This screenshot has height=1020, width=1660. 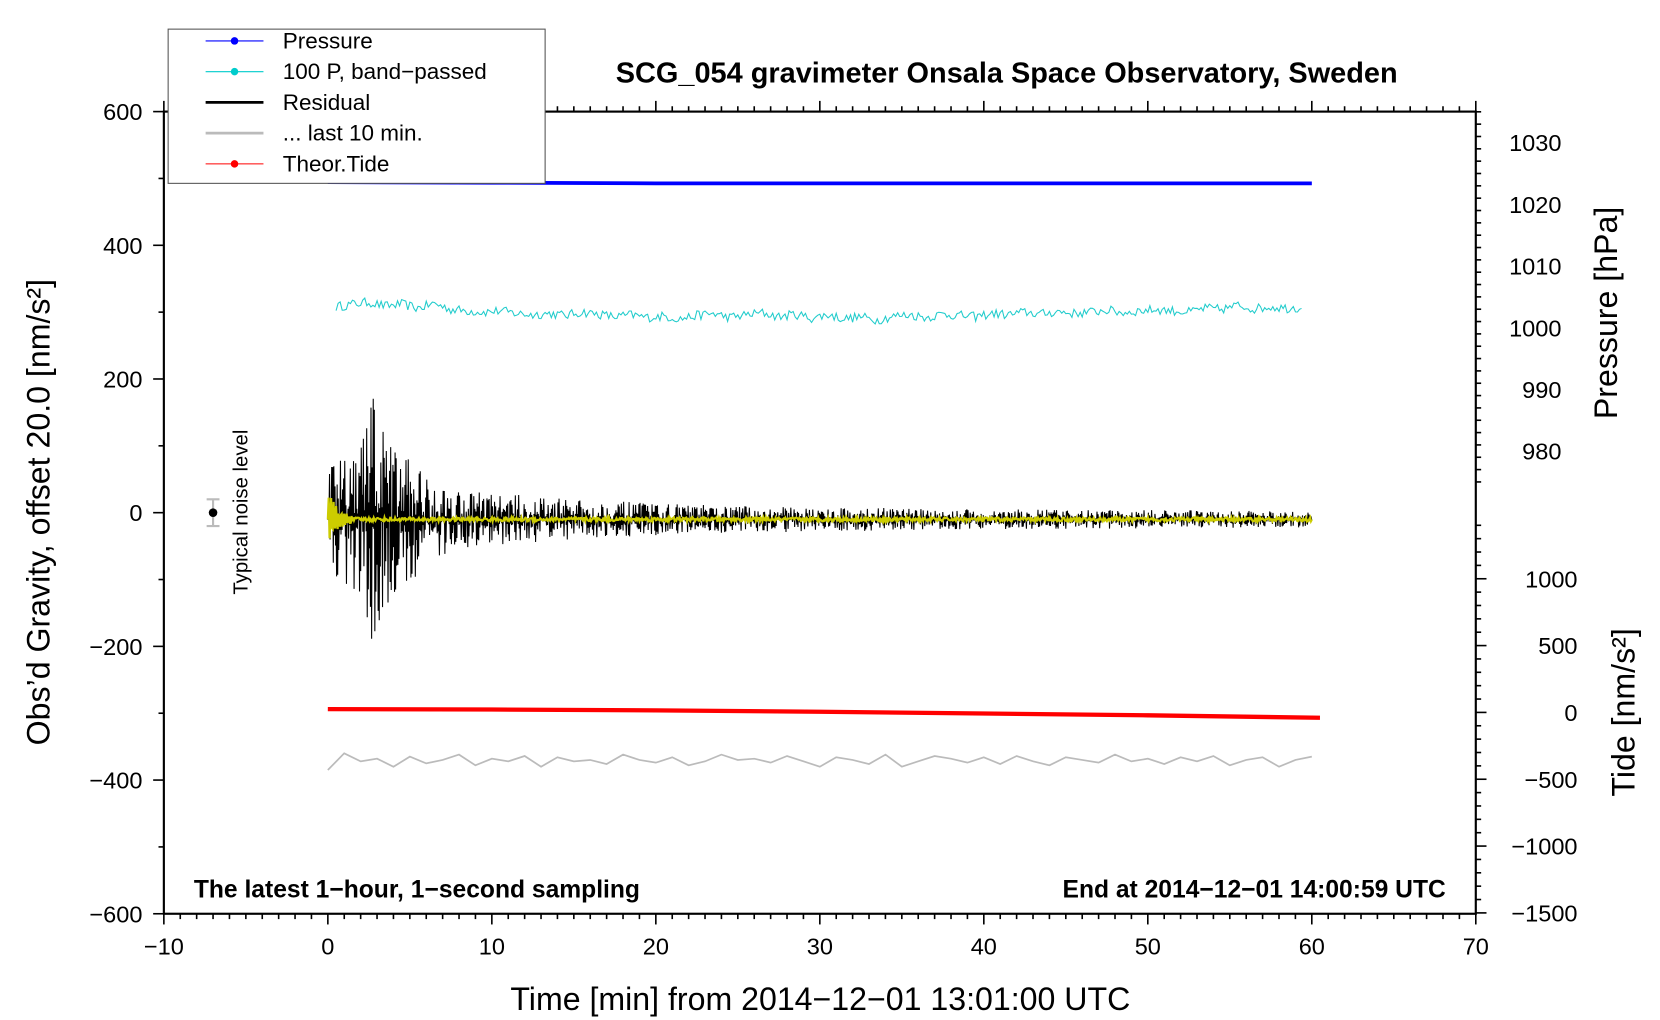 I want to click on x-tick-label: 0, so click(x=327, y=946).